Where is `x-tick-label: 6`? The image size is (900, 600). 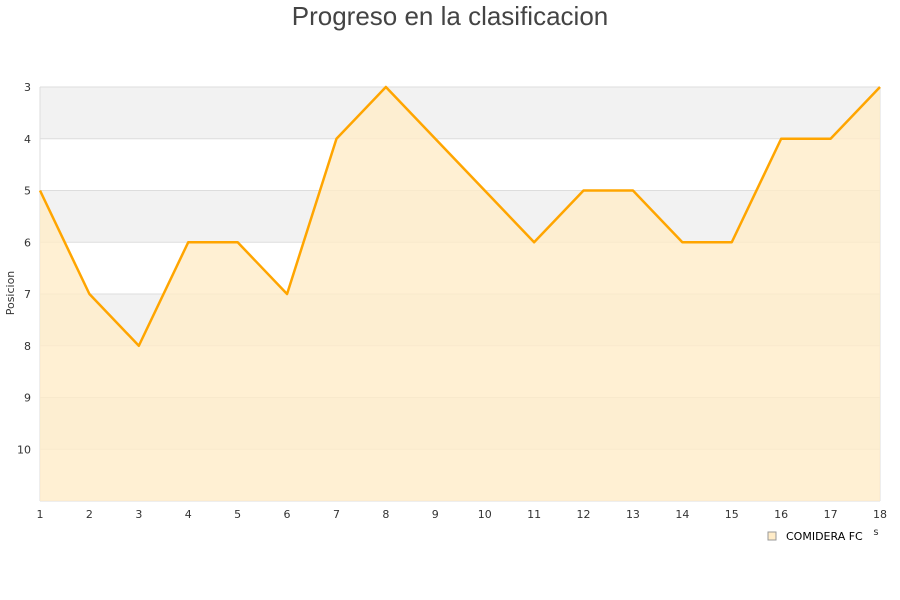
x-tick-label: 6 is located at coordinates (287, 514).